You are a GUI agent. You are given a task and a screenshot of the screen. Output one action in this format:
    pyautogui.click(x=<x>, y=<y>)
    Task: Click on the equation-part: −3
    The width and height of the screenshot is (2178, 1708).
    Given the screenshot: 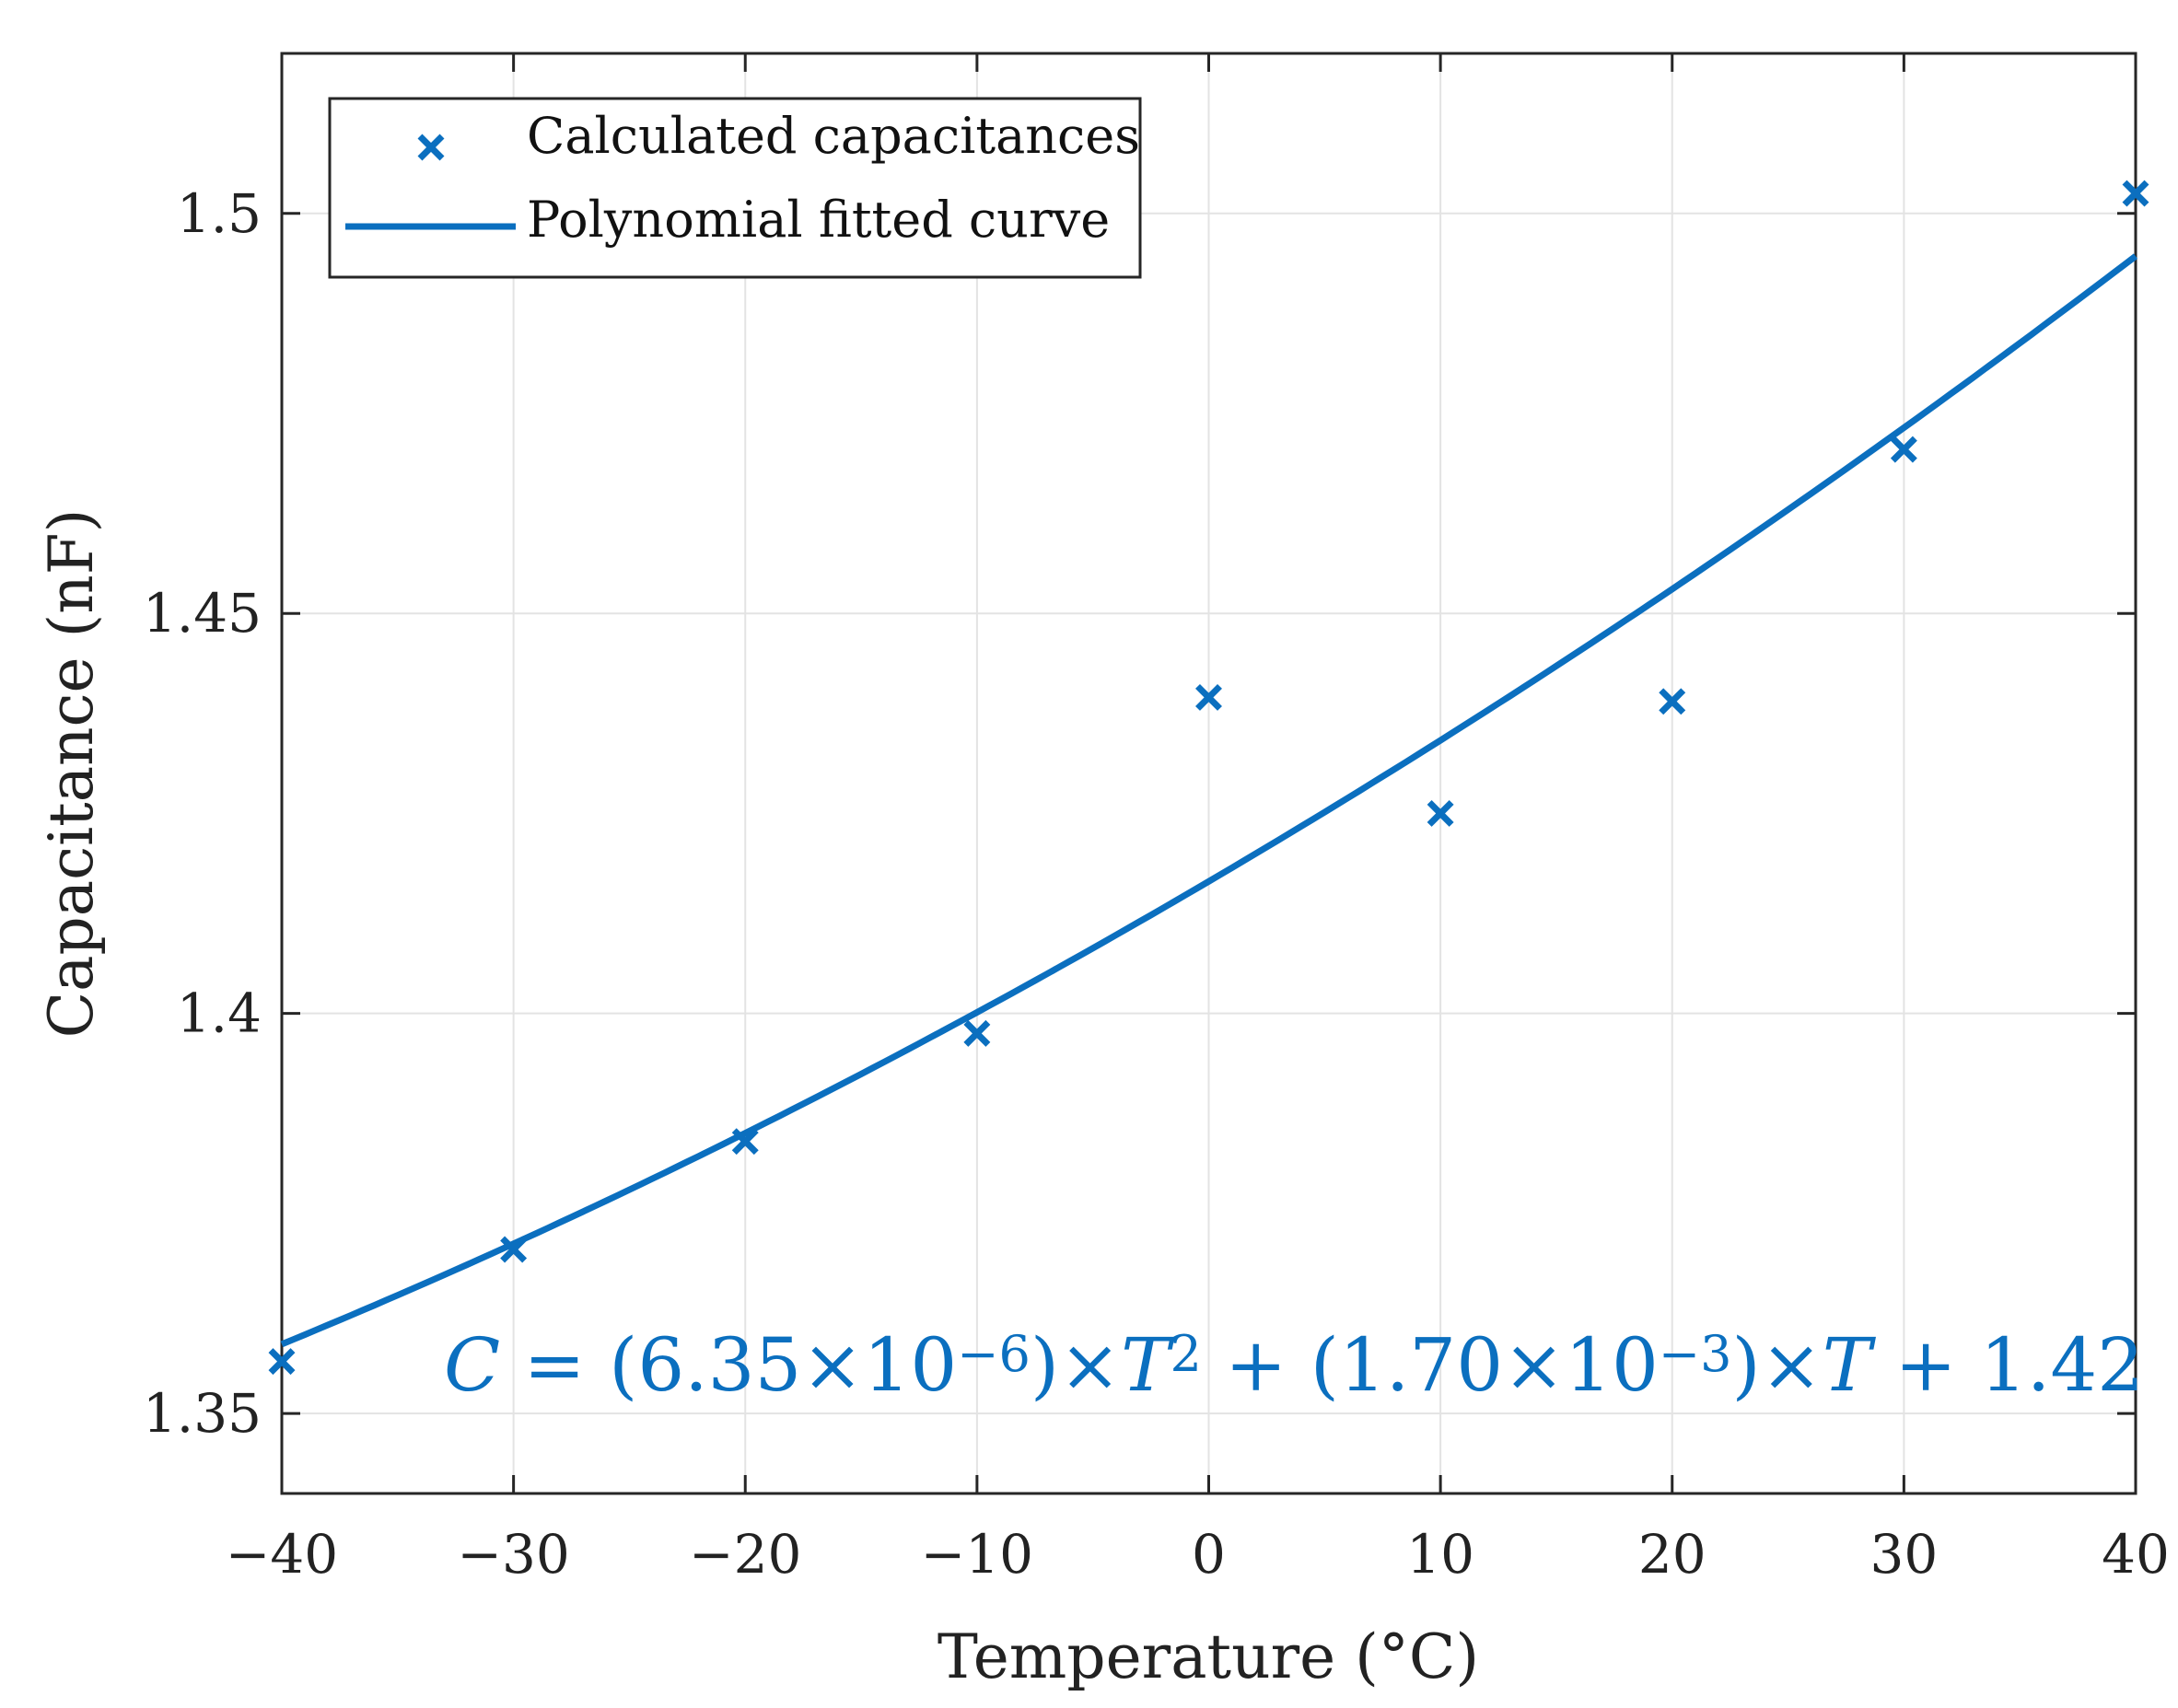 What is the action you would take?
    pyautogui.click(x=1695, y=1354)
    